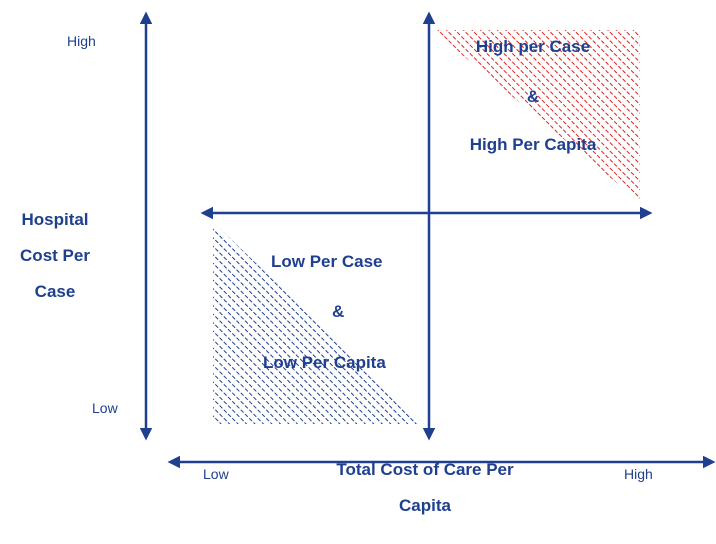 Image resolution: width=716 pixels, height=544 pixels. What do you see at coordinates (55, 291) in the screenshot?
I see `y-axis-title-line-3: Case` at bounding box center [55, 291].